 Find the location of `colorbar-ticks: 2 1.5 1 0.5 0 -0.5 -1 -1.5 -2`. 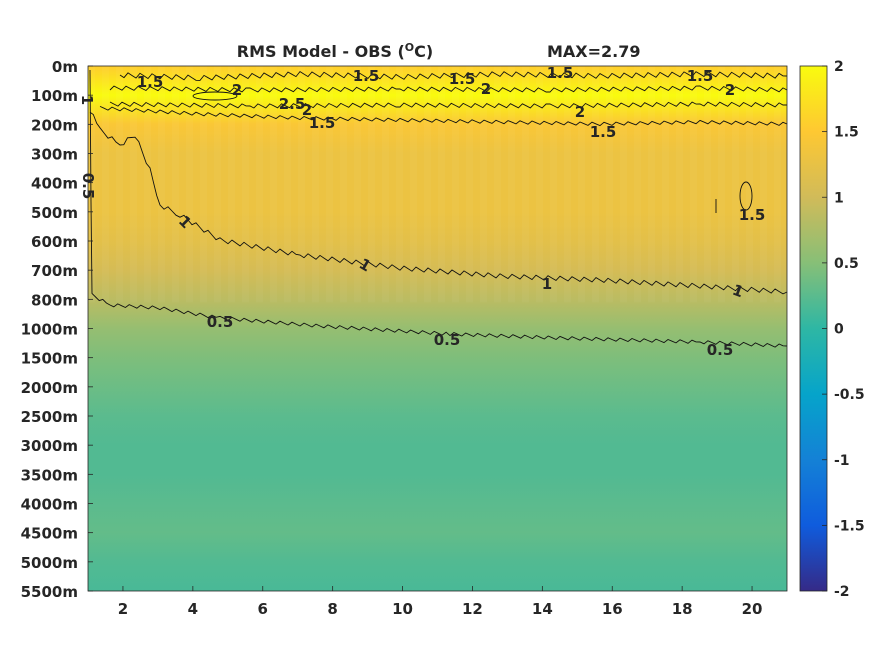

colorbar-ticks: 2 1.5 1 0.5 0 -0.5 -1 -1.5 -2 is located at coordinates (843, 329).